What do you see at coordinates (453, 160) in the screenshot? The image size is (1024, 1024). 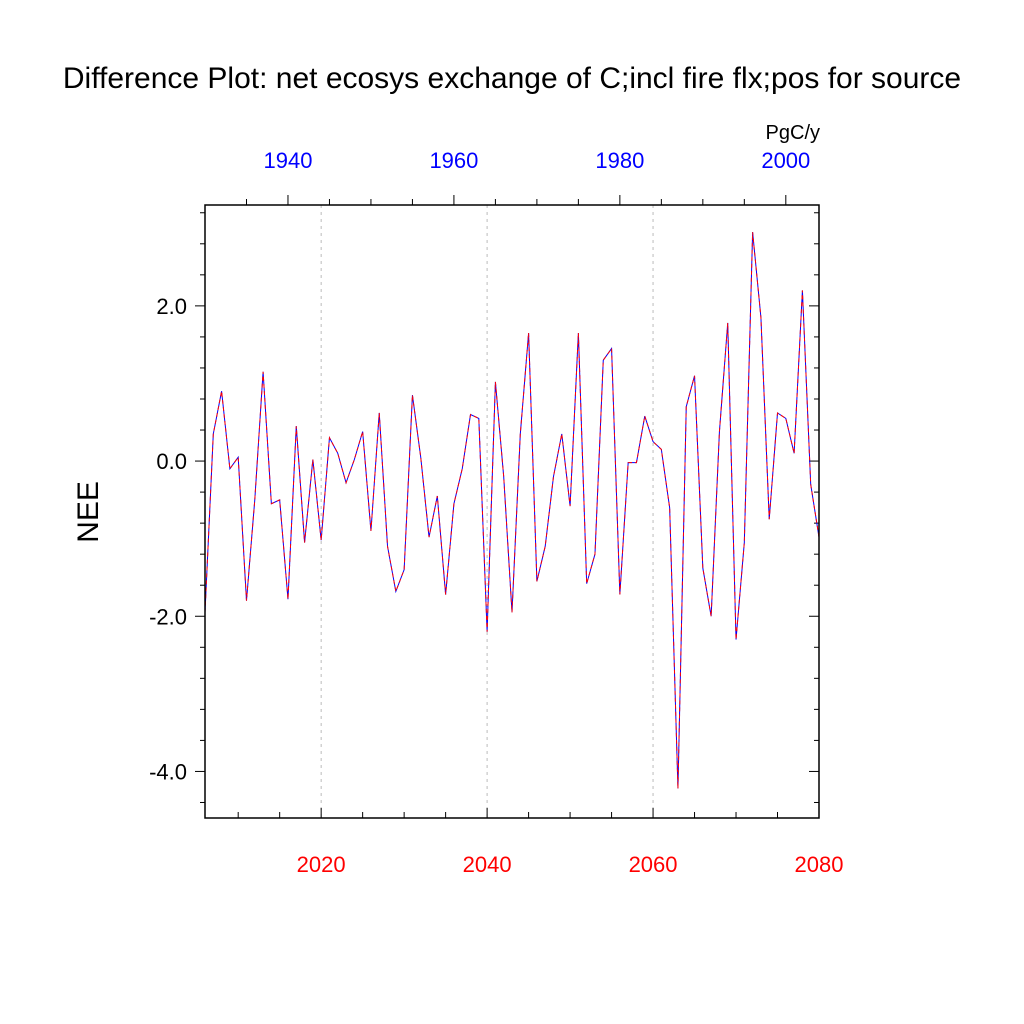 I see `x-top-tick-label: 1960` at bounding box center [453, 160].